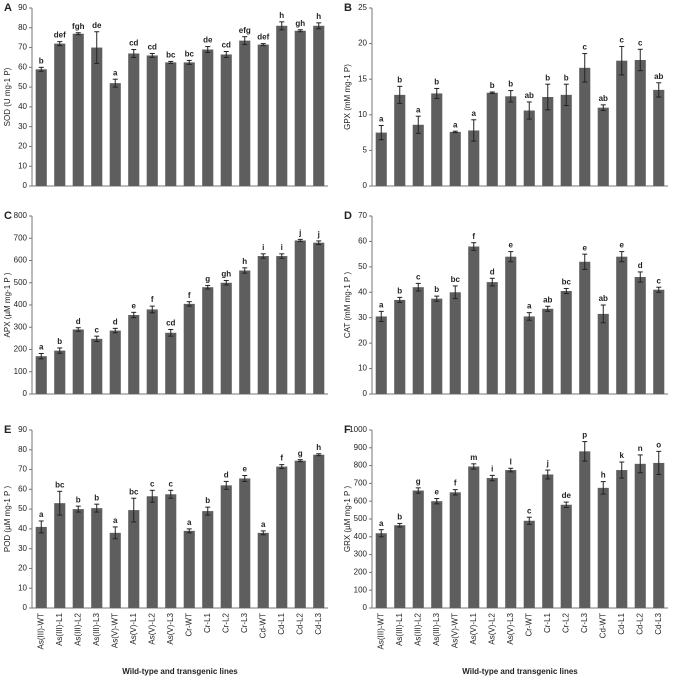  I want to click on x-tick-label: As(III)-L3, so click(96, 628).